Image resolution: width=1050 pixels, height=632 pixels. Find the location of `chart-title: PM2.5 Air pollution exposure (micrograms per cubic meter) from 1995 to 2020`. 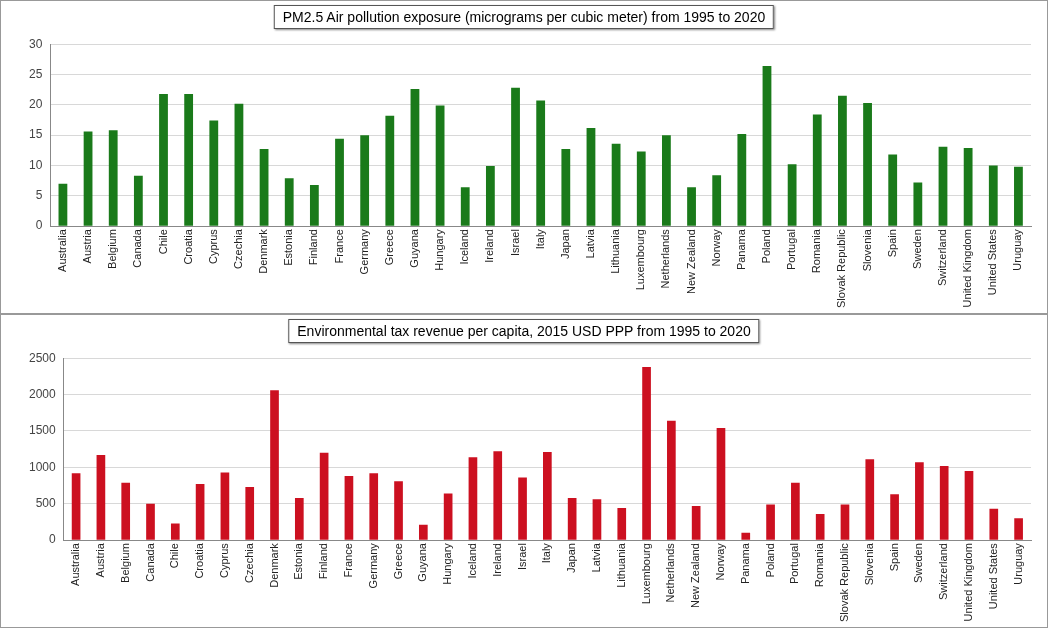

chart-title: PM2.5 Air pollution exposure (micrograms per cubic meter) from 1995 to 2020 is located at coordinates (524, 17).